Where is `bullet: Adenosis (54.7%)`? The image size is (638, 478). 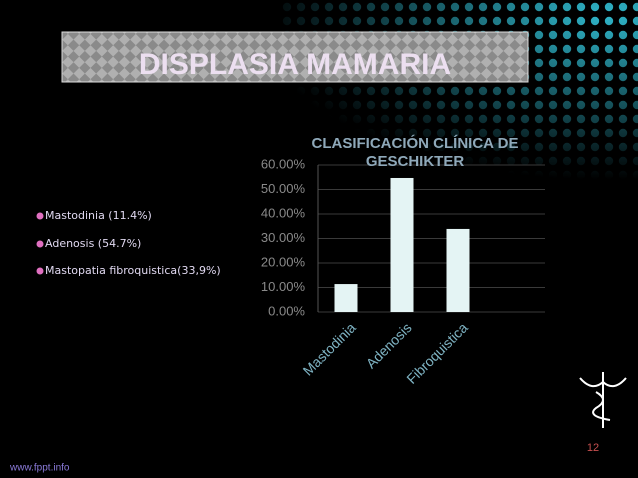 bullet: Adenosis (54.7%) is located at coordinates (93, 243).